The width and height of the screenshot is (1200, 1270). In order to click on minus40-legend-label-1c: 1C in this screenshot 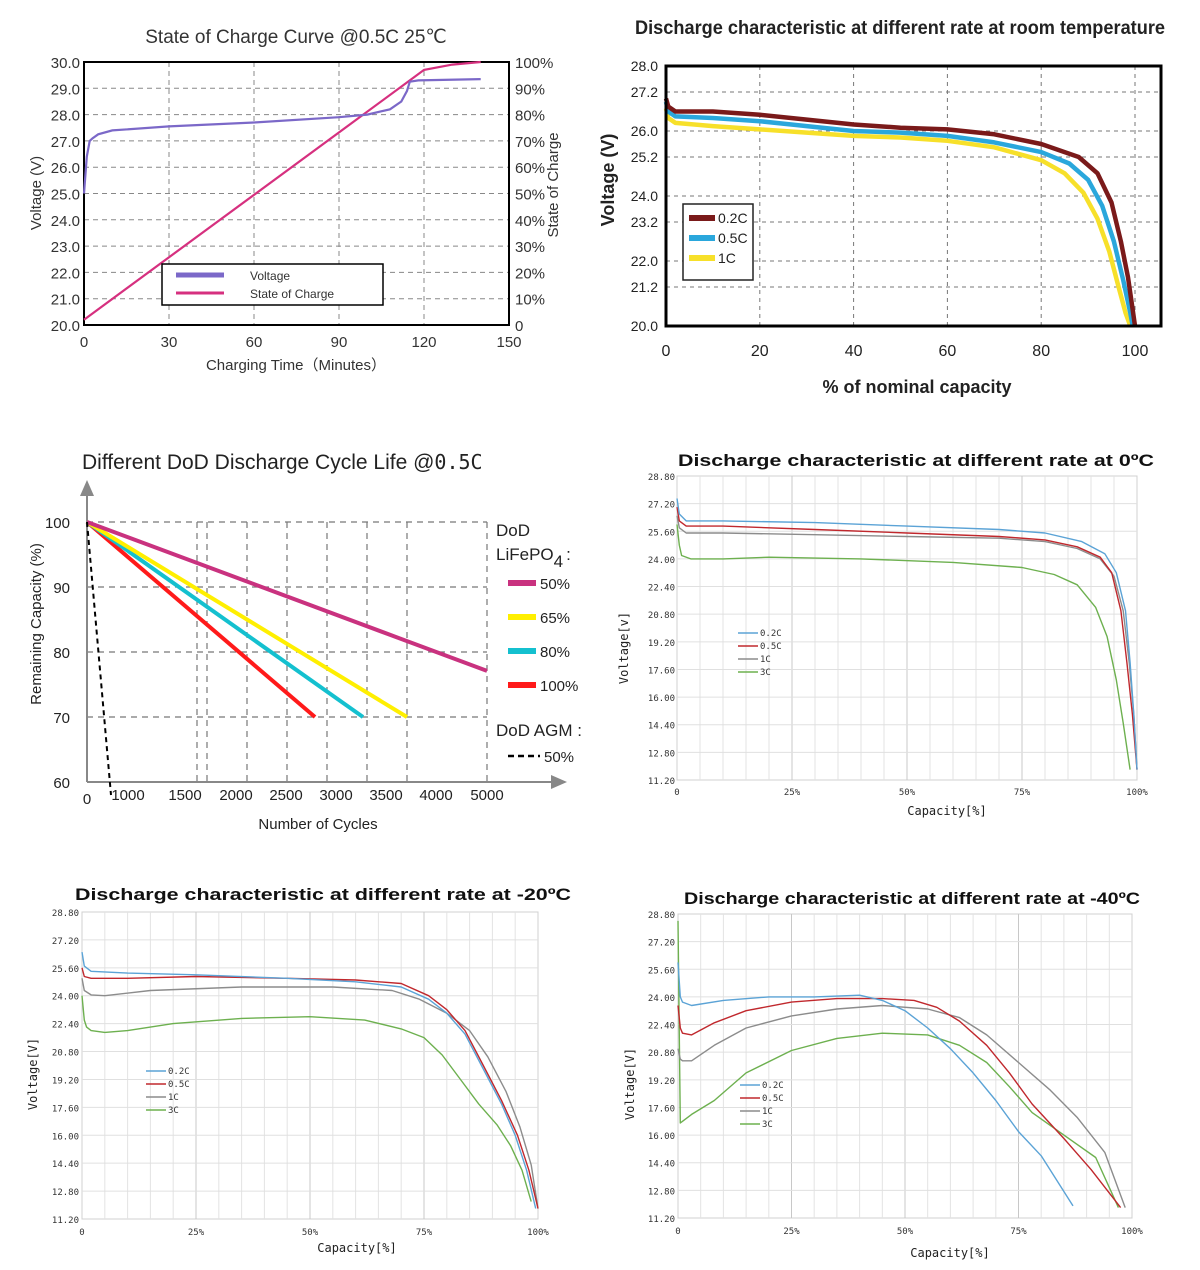, I will do `click(767, 1112)`.